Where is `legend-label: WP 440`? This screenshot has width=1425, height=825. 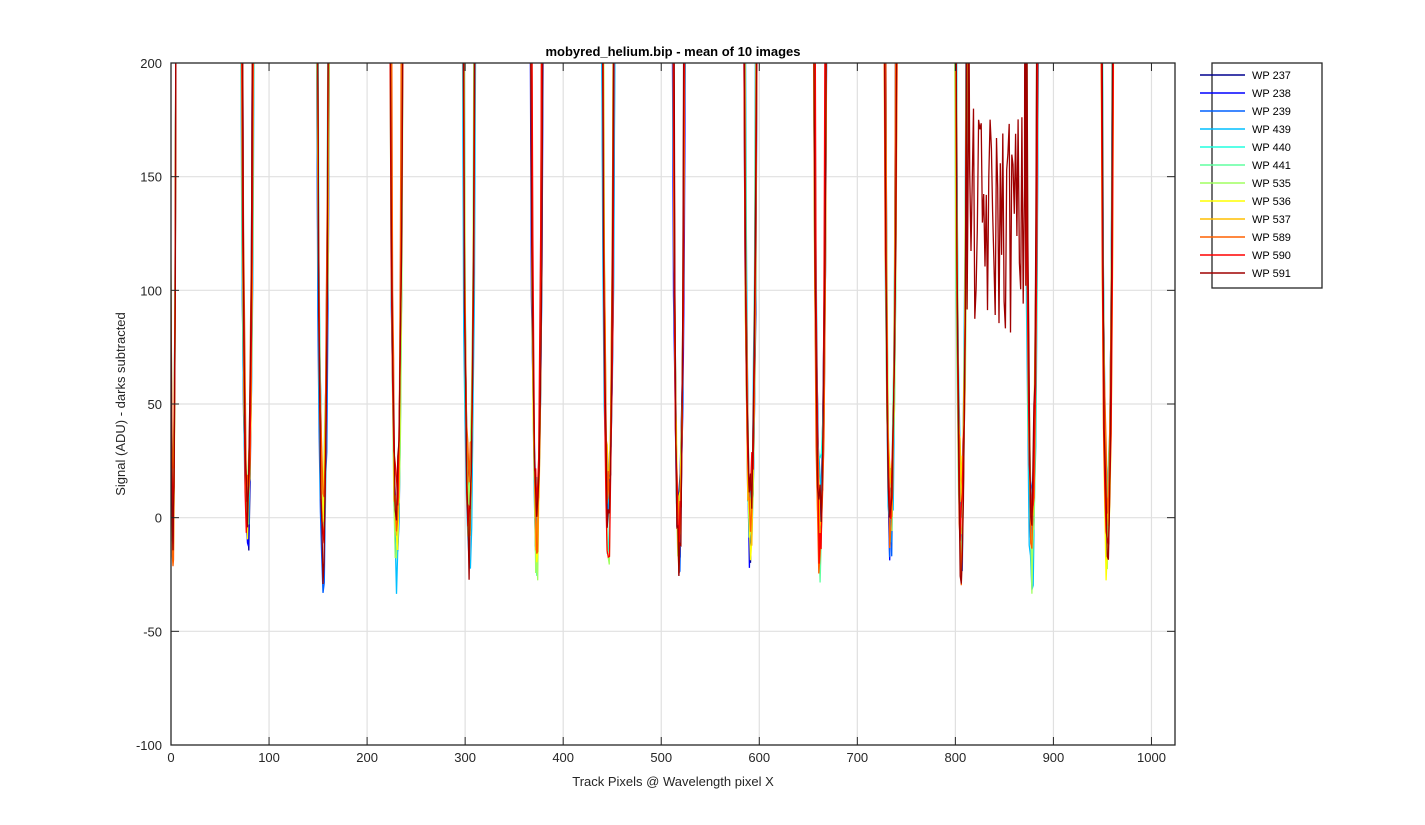
legend-label: WP 440 is located at coordinates (1271, 148).